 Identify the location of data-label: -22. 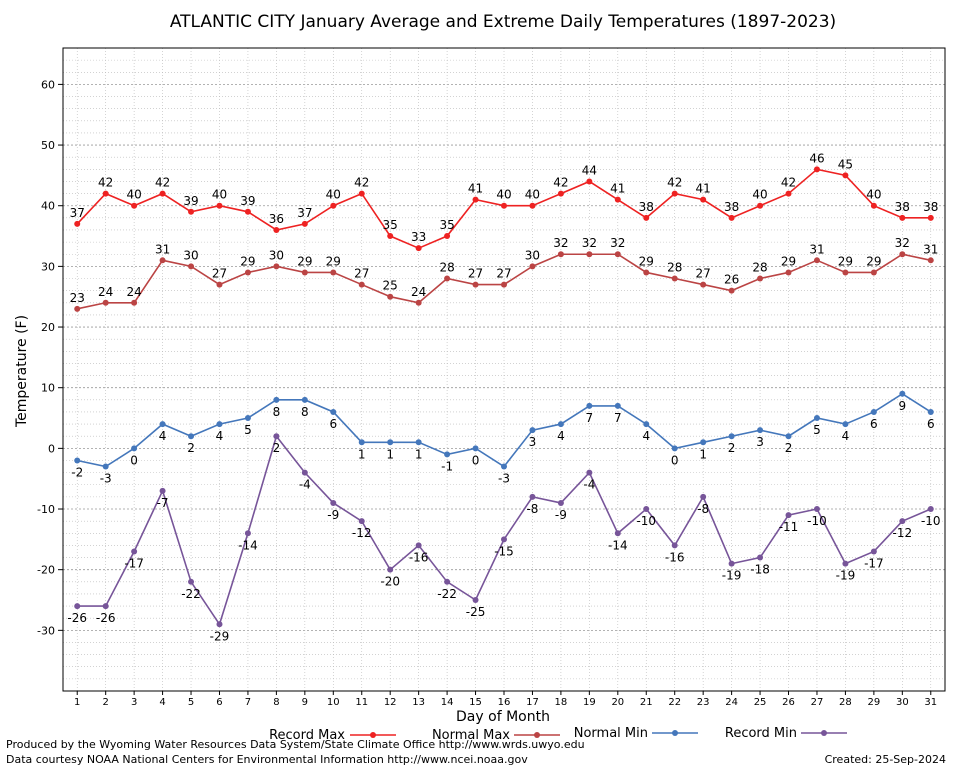
(447, 594).